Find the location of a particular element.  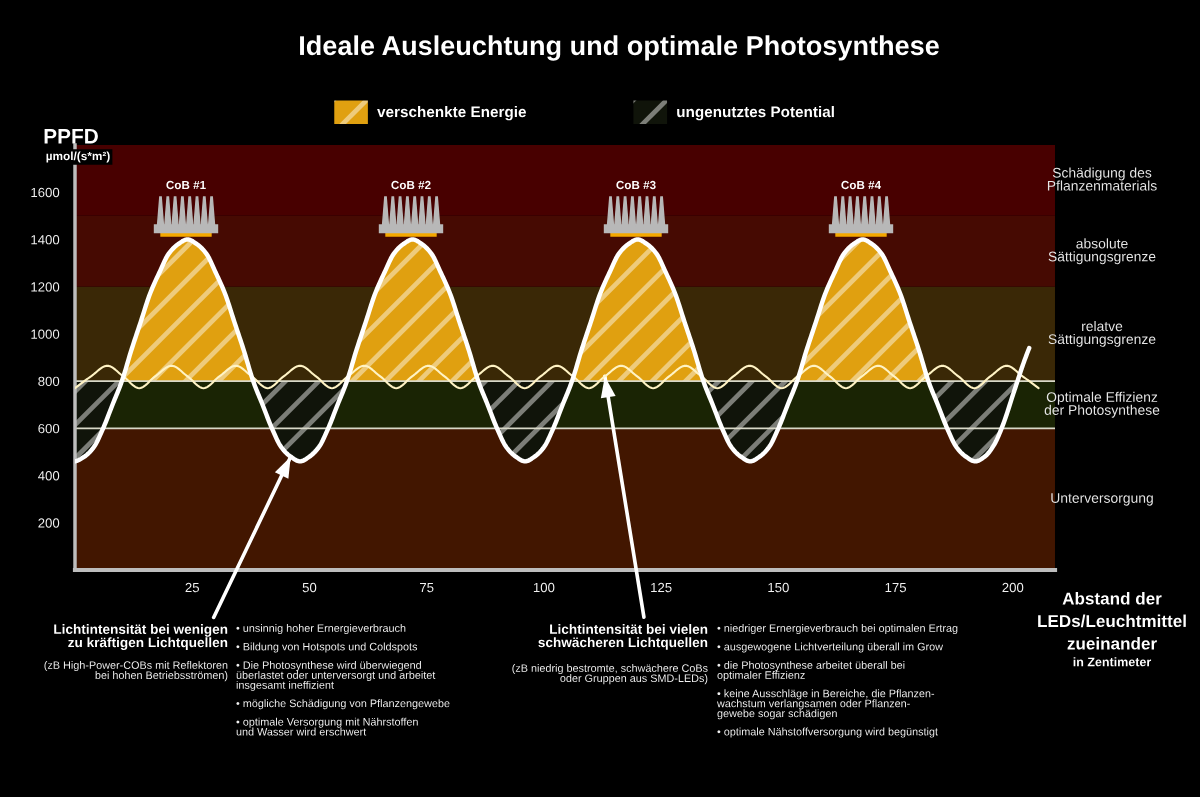

annotation: Lichtintensität bei vielen schwächeren Lichtquellen is located at coordinates (623, 637).